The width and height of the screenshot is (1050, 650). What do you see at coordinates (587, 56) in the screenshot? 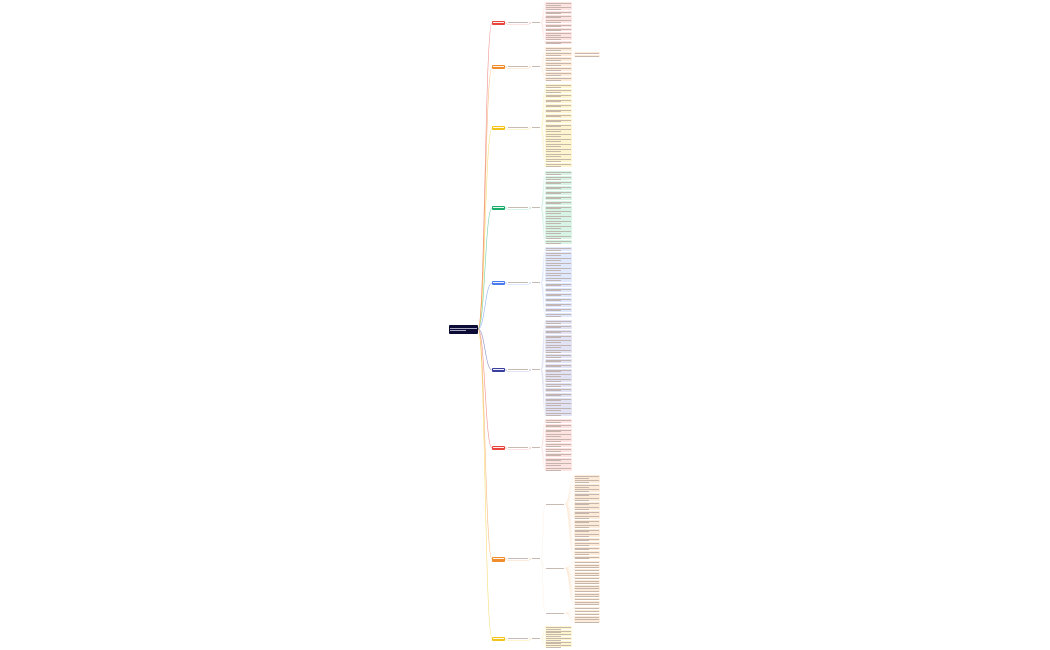
I see `leaf-node-level3` at bounding box center [587, 56].